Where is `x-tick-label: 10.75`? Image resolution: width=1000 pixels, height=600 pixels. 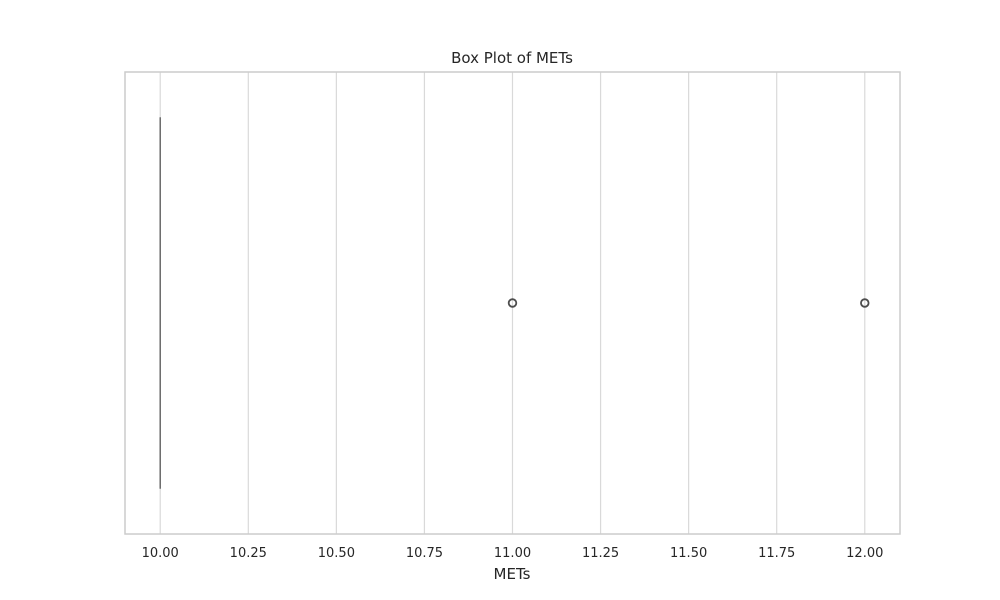 x-tick-label: 10.75 is located at coordinates (424, 553).